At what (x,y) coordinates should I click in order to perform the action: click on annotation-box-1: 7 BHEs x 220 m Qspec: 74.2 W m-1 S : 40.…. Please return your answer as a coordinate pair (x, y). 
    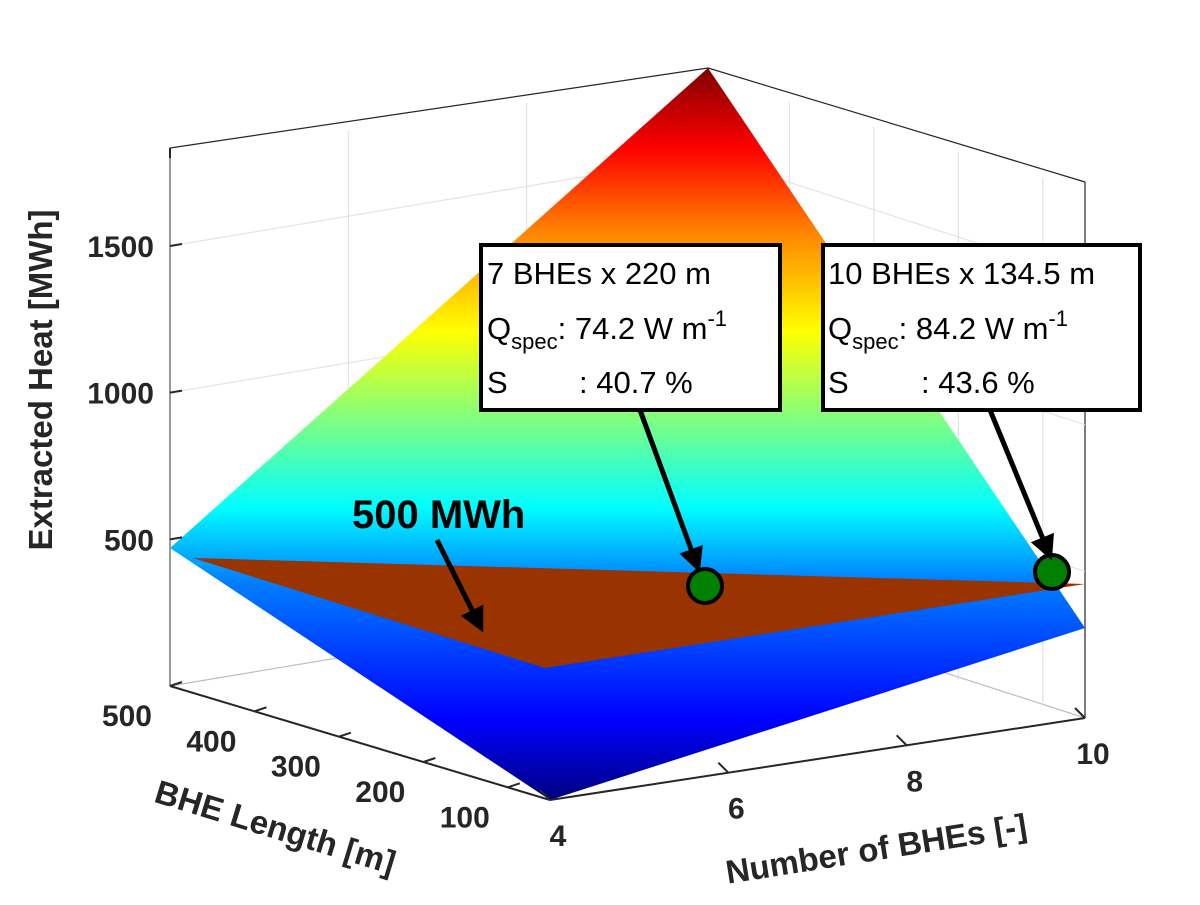
    Looking at the image, I should click on (630, 408).